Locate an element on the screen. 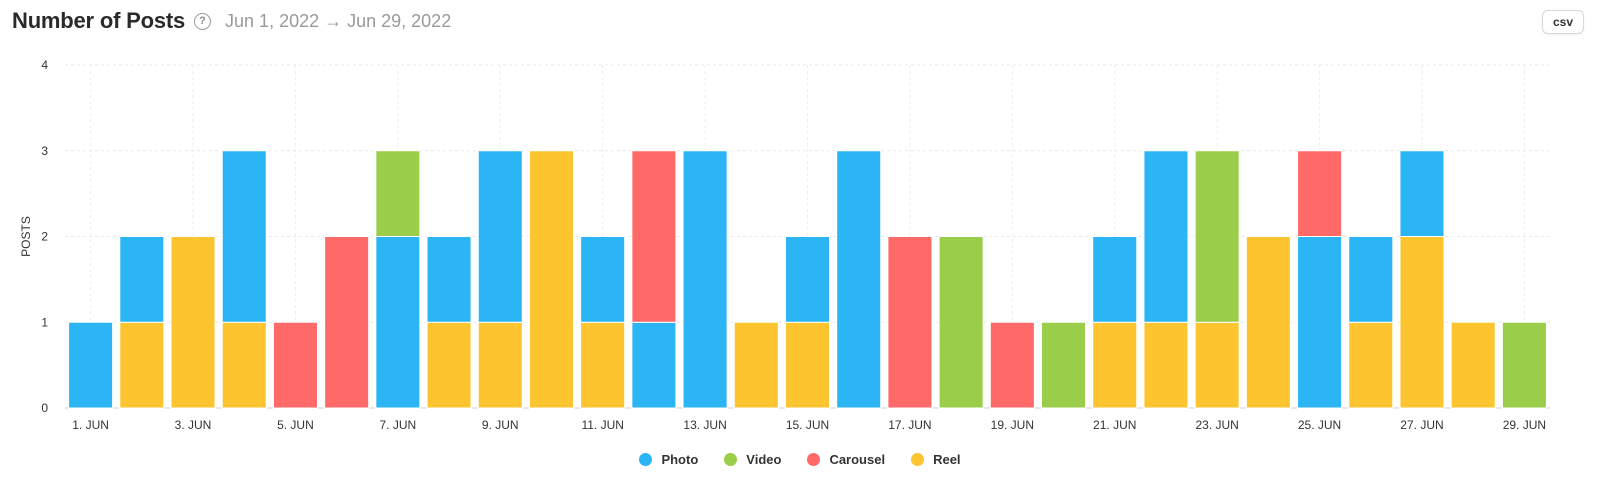  bar-reel-8-jun is located at coordinates (449, 365).